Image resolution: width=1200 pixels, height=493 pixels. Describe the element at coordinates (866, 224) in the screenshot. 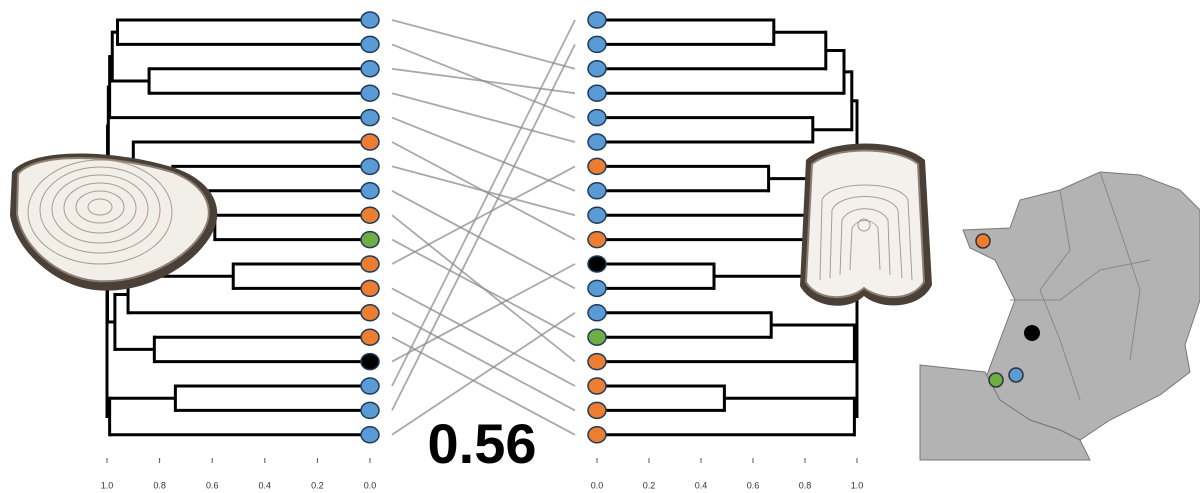

I see `wood-section-right` at that location.